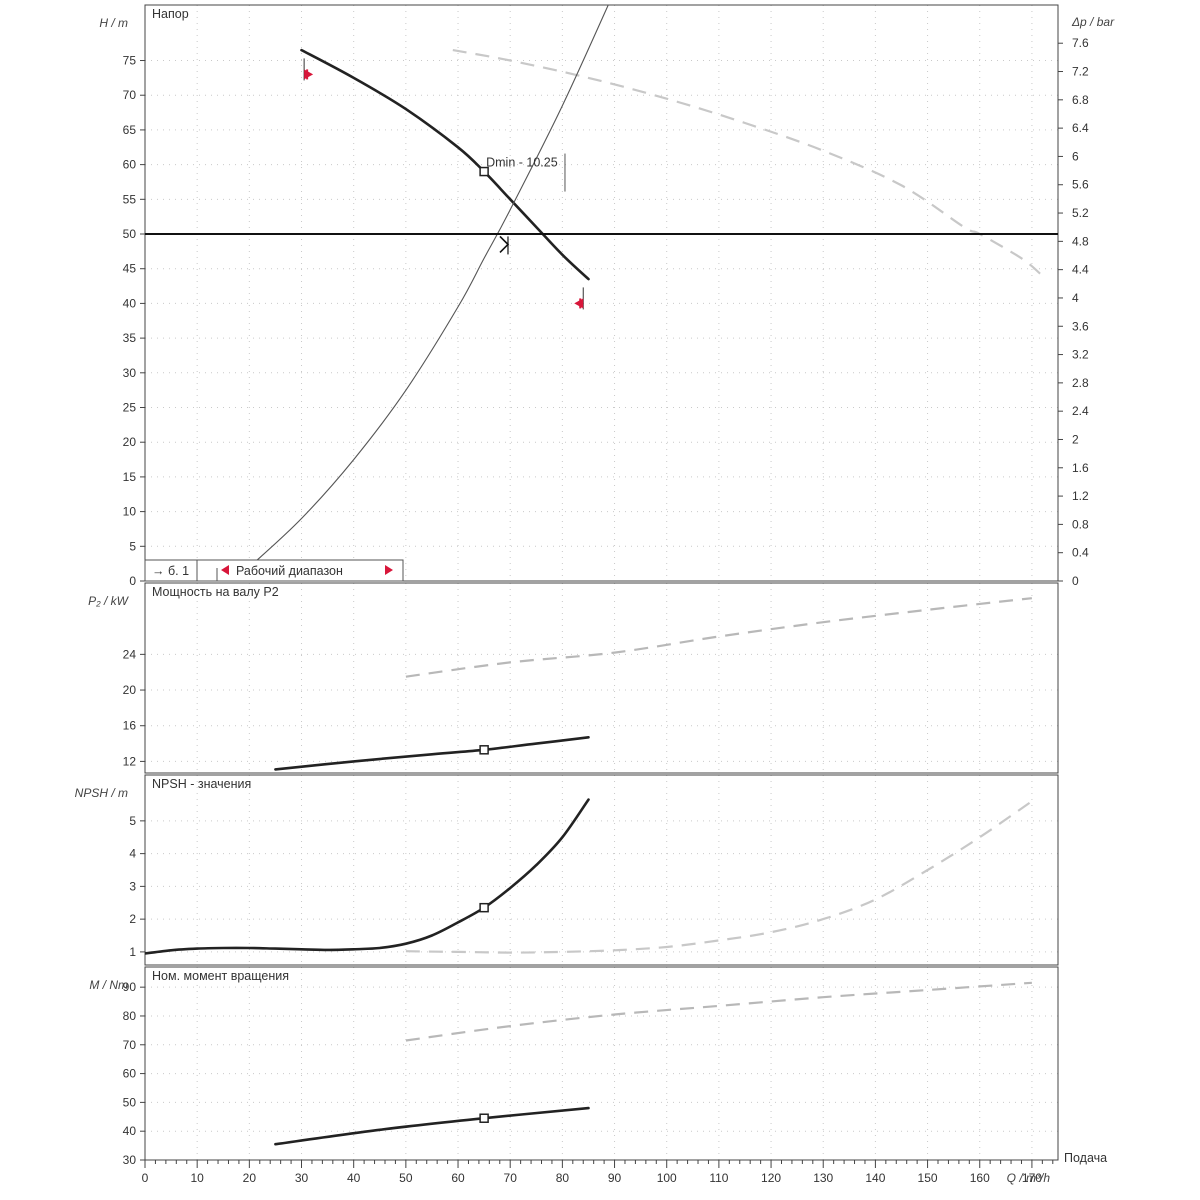  I want to click on legend: → б. 1 Рабочий диапазон, so click(274, 570).